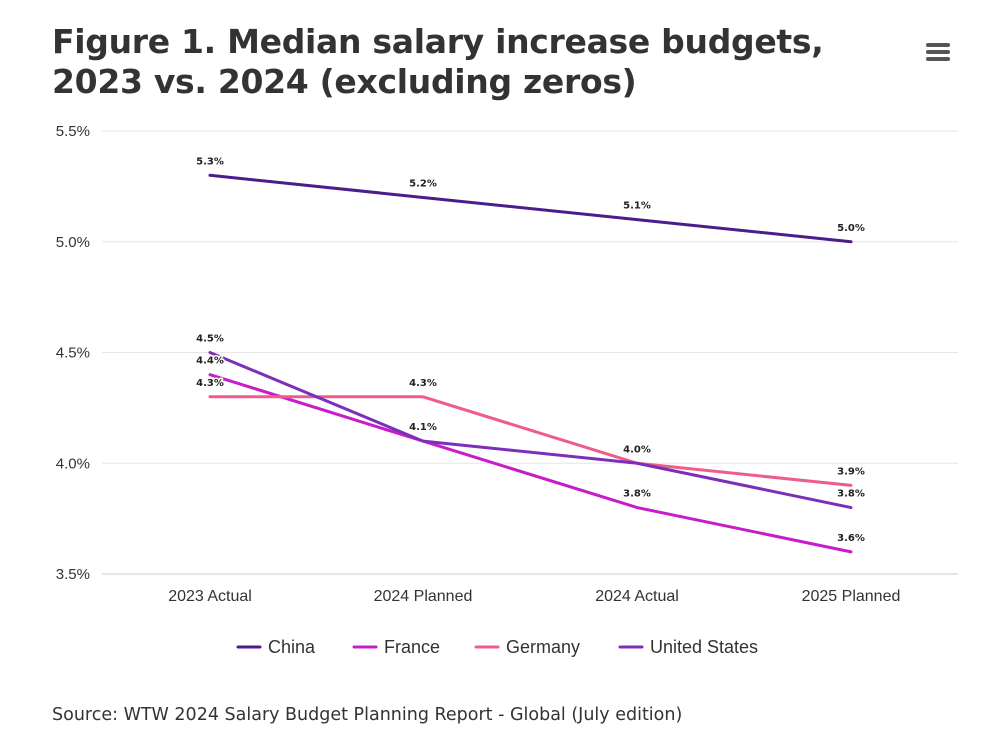 The height and width of the screenshot is (755, 1000). I want to click on y-tick-label: 5.5%, so click(73, 131).